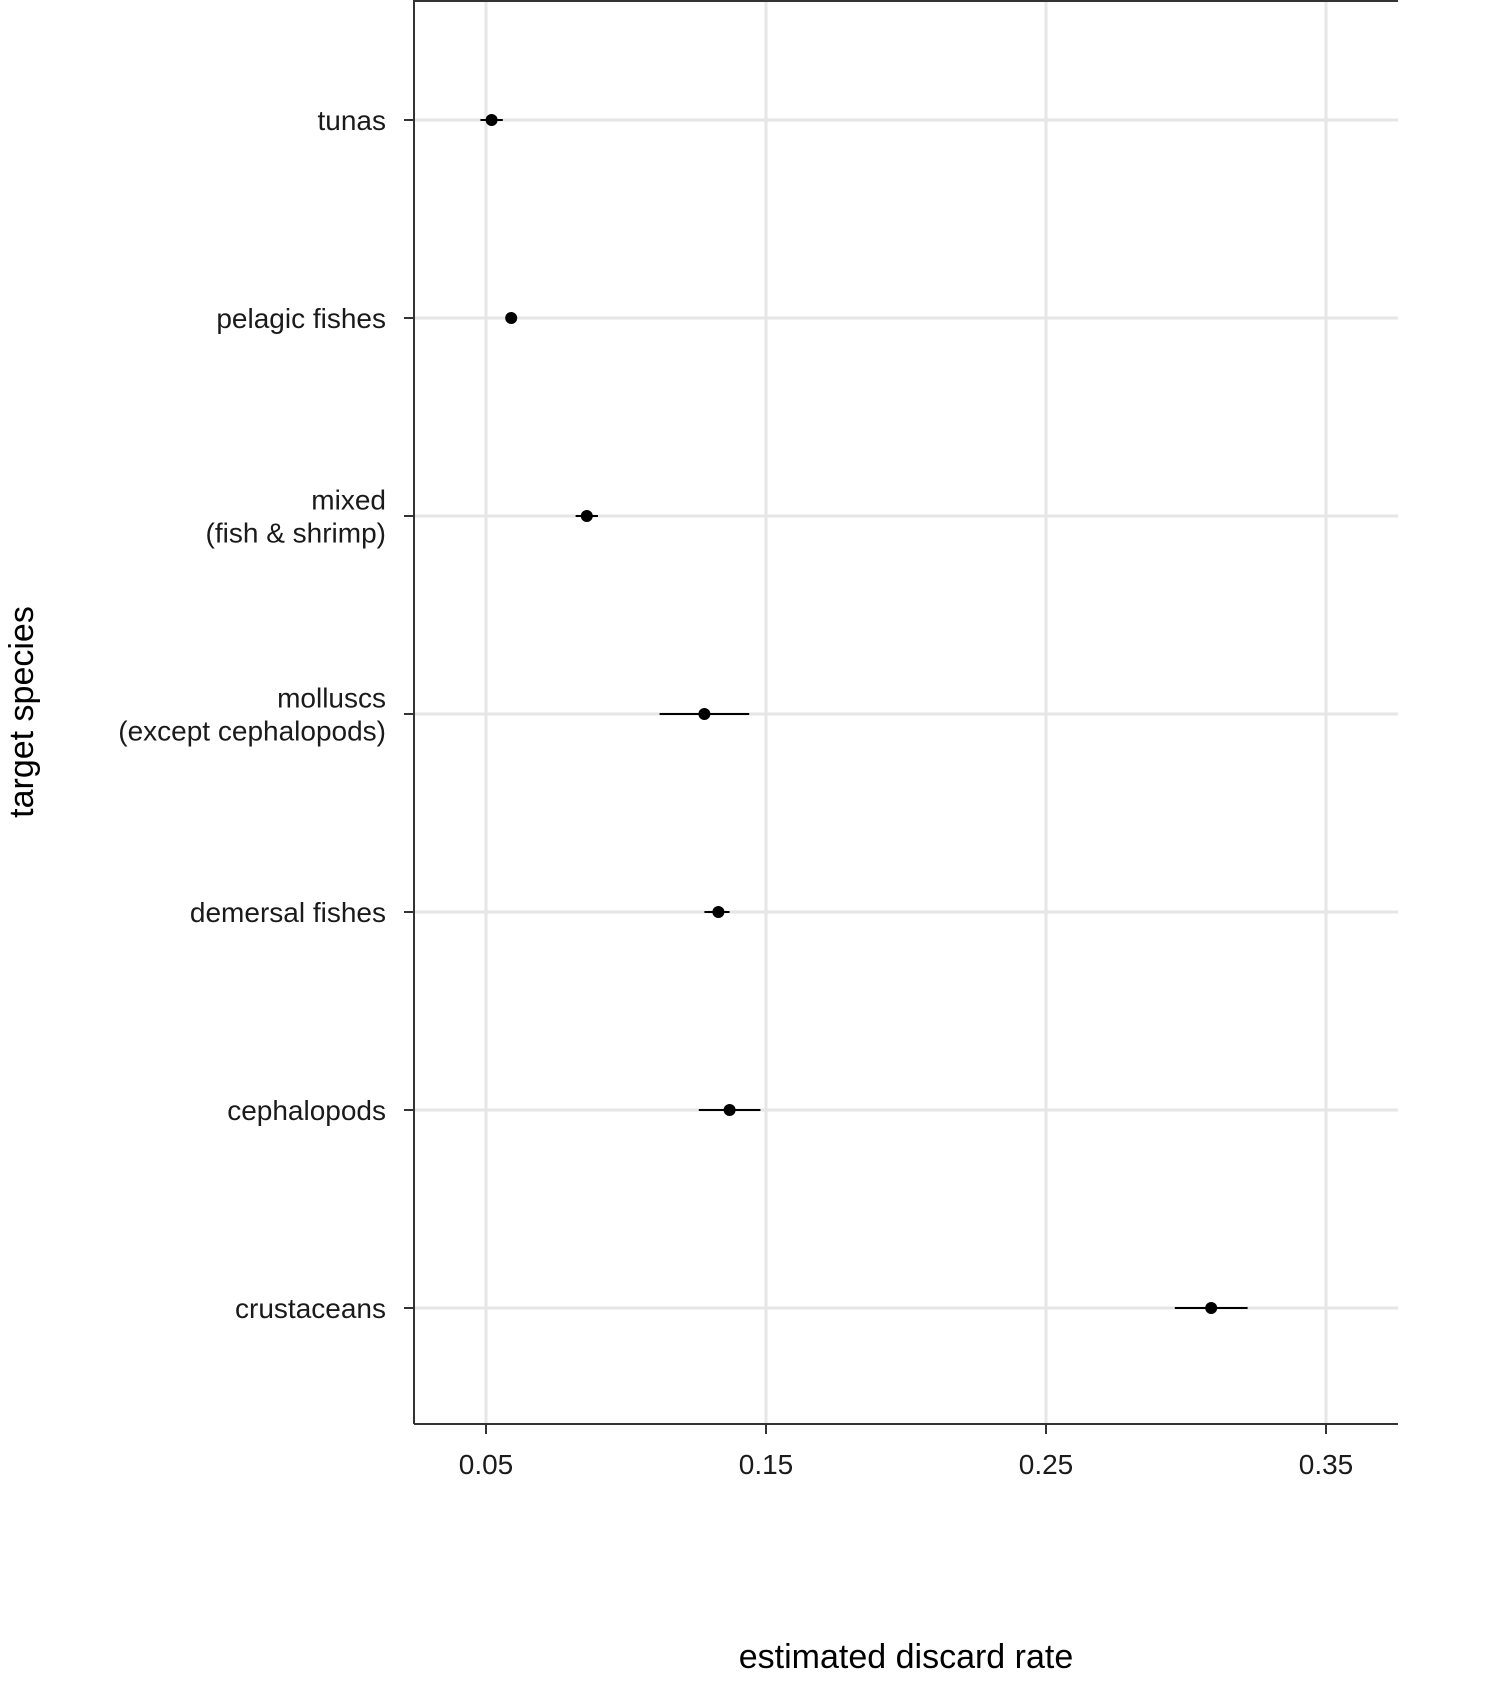  Describe the element at coordinates (288, 912) in the screenshot. I see `y-tick-label: demersal fishes` at that location.